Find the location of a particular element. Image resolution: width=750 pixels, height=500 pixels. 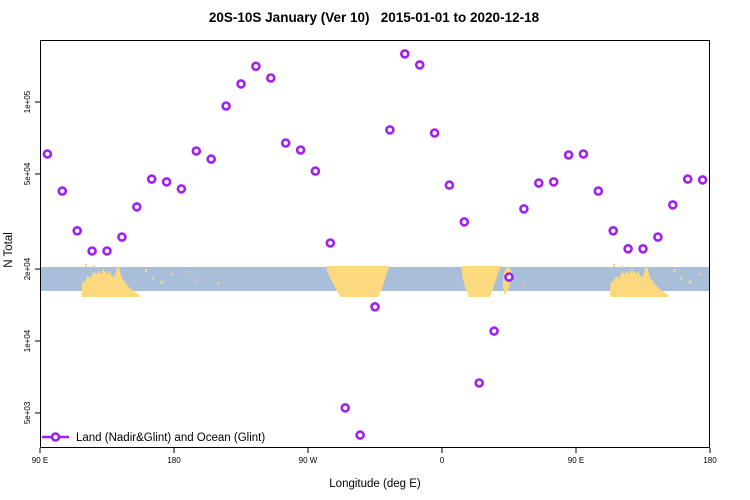

land-south-america is located at coordinates (357, 281).